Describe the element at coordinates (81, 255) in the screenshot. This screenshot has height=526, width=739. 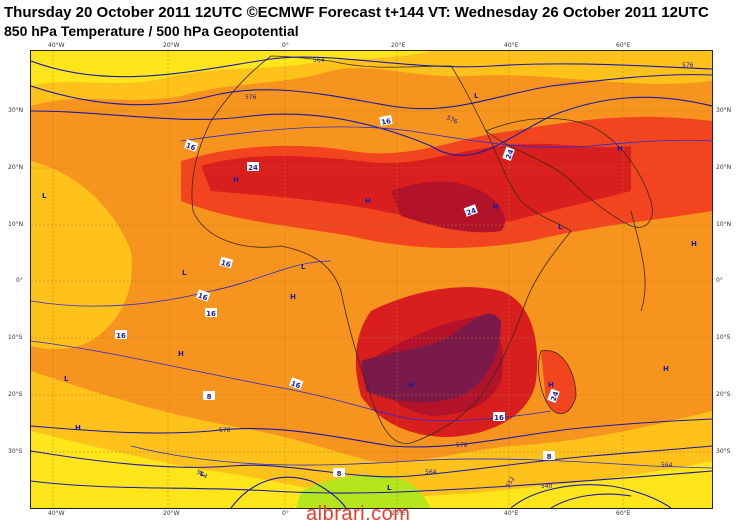
I see `temp-band-atlantic-west` at that location.